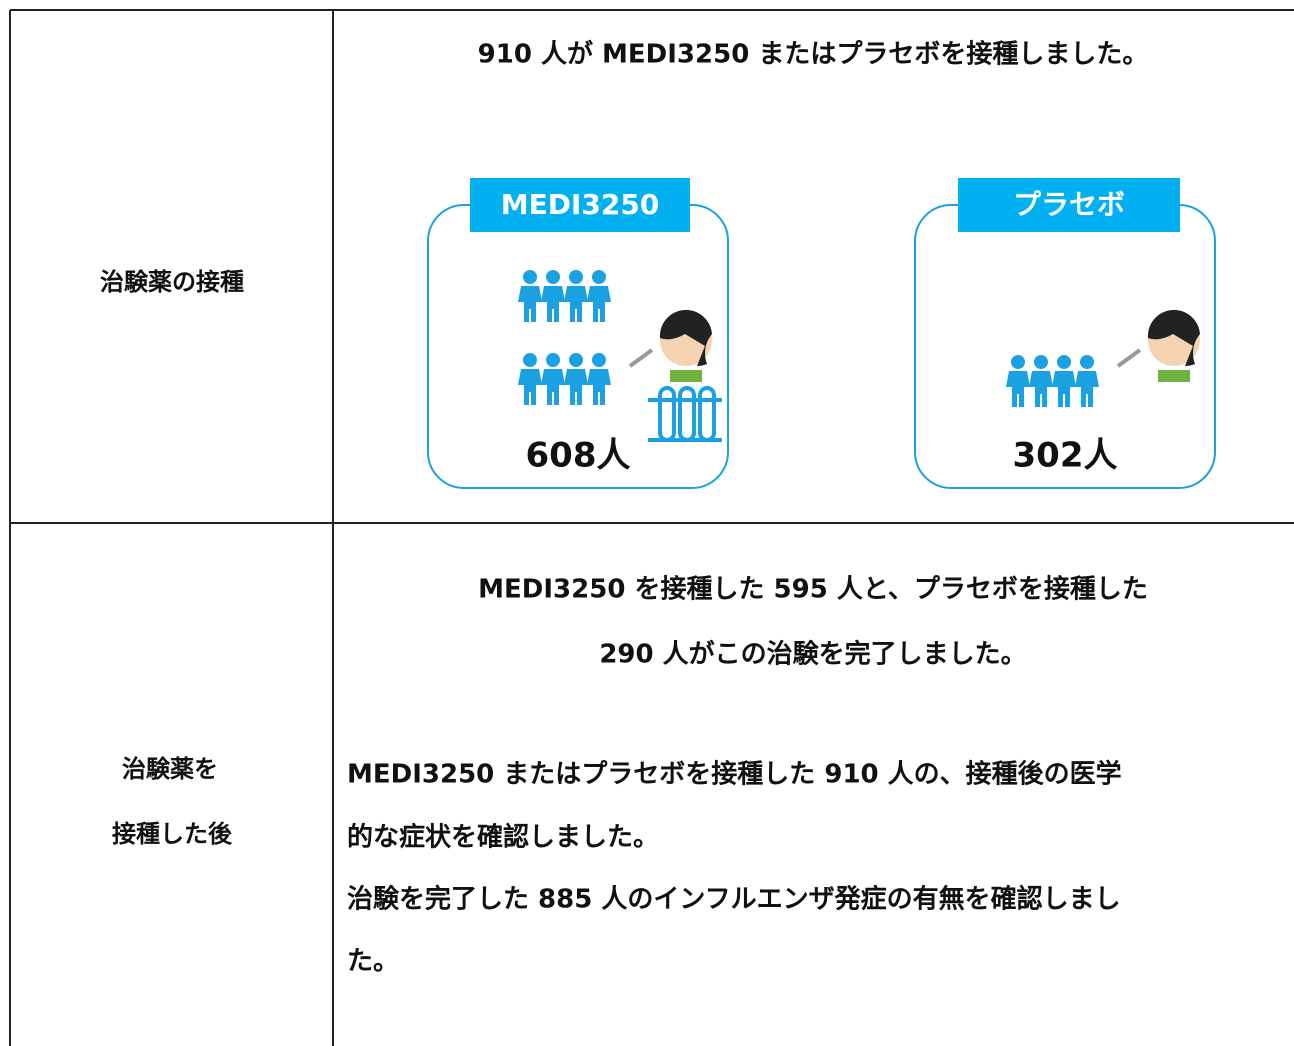 This screenshot has width=1294, height=1046. What do you see at coordinates (1065, 333) in the screenshot?
I see `placebo-box: プラセボ 302人` at bounding box center [1065, 333].